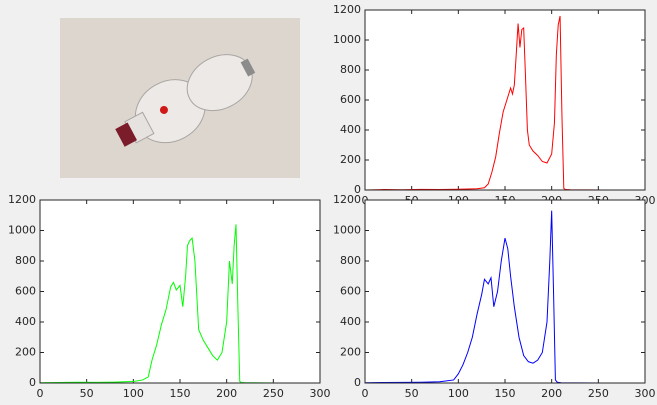 Image resolution: width=657 pixels, height=405 pixels. Describe the element at coordinates (248, 67) in the screenshot. I see `bottle-base` at that location.